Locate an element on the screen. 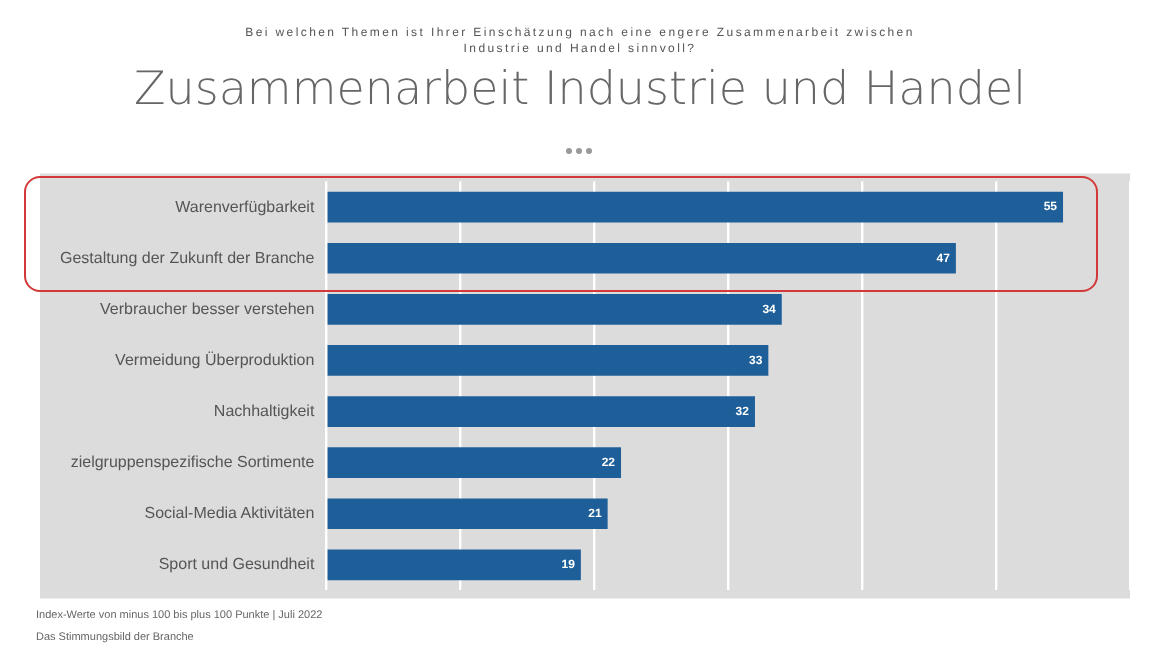 The width and height of the screenshot is (1160, 652). y-tick-label: Sport und Gesundheit is located at coordinates (237, 564).